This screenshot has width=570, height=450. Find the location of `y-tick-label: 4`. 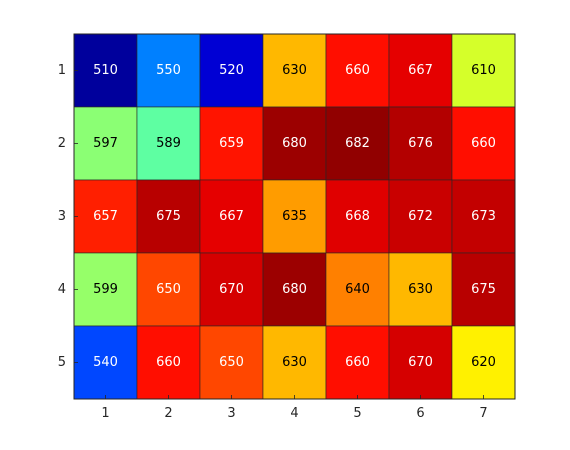

y-tick-label: 4 is located at coordinates (62, 289).